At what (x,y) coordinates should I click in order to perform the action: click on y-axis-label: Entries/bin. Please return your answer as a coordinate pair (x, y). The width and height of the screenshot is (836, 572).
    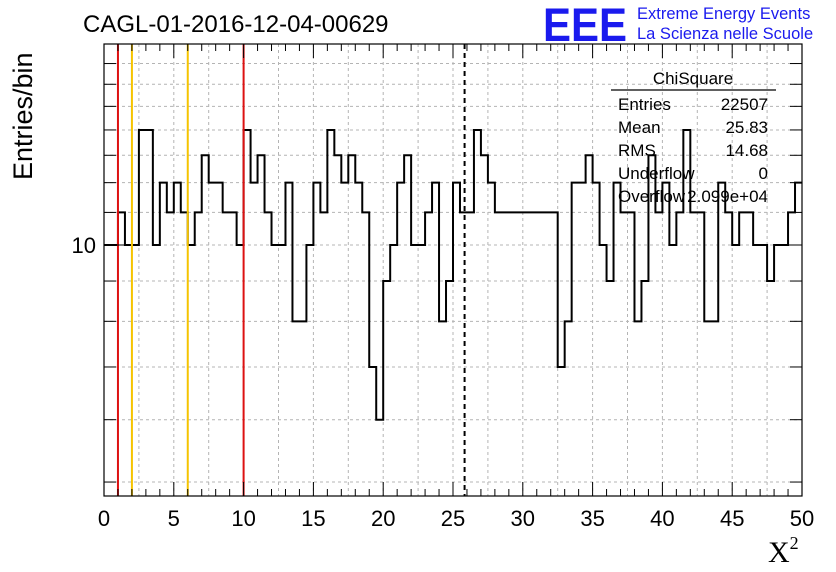
    Looking at the image, I should click on (23, 116).